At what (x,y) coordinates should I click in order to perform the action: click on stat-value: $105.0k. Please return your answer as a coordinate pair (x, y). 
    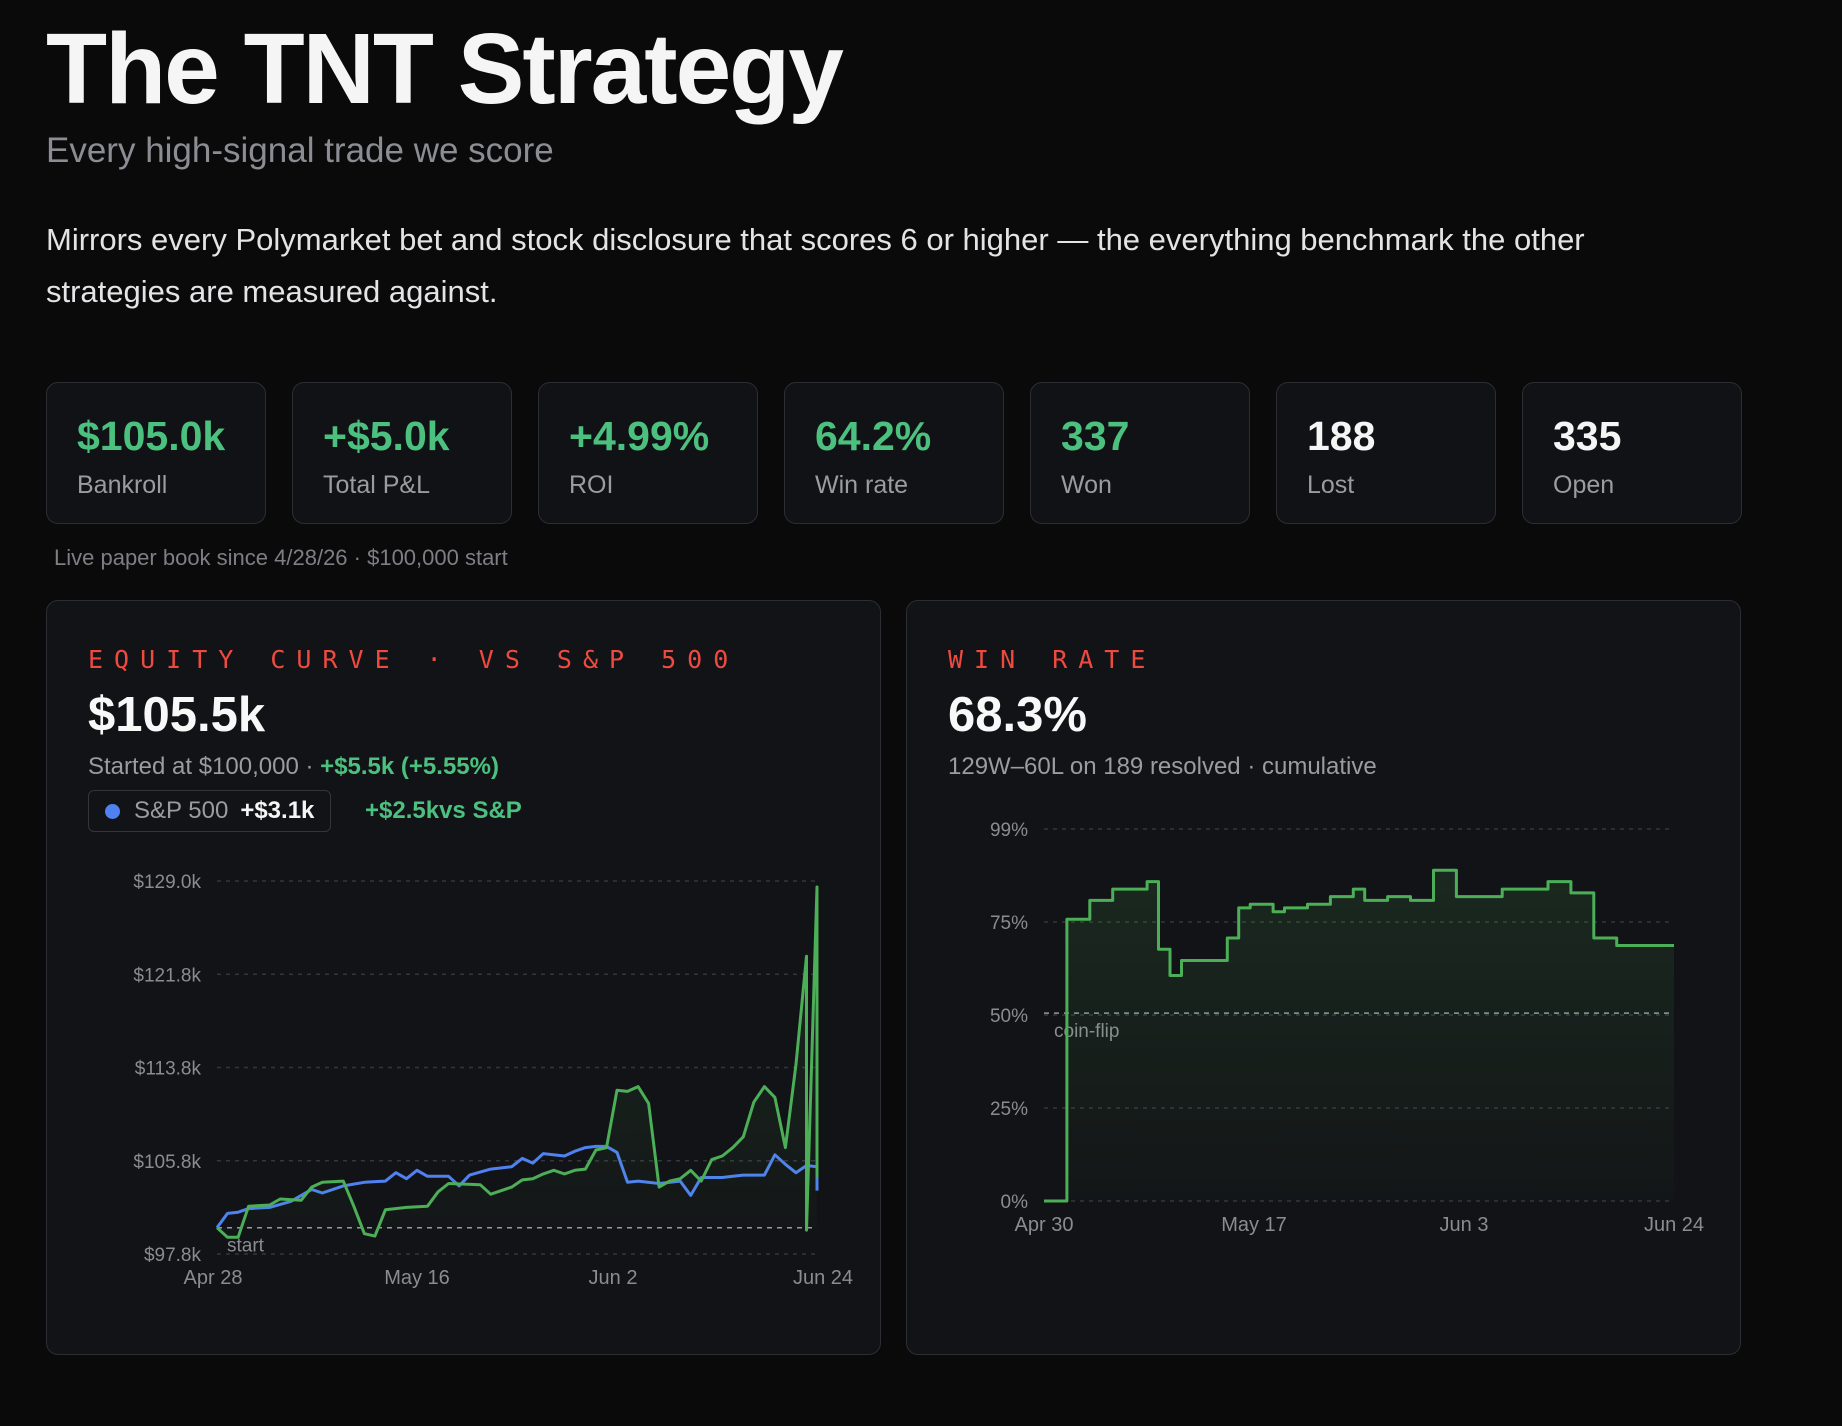
    Looking at the image, I should click on (151, 436).